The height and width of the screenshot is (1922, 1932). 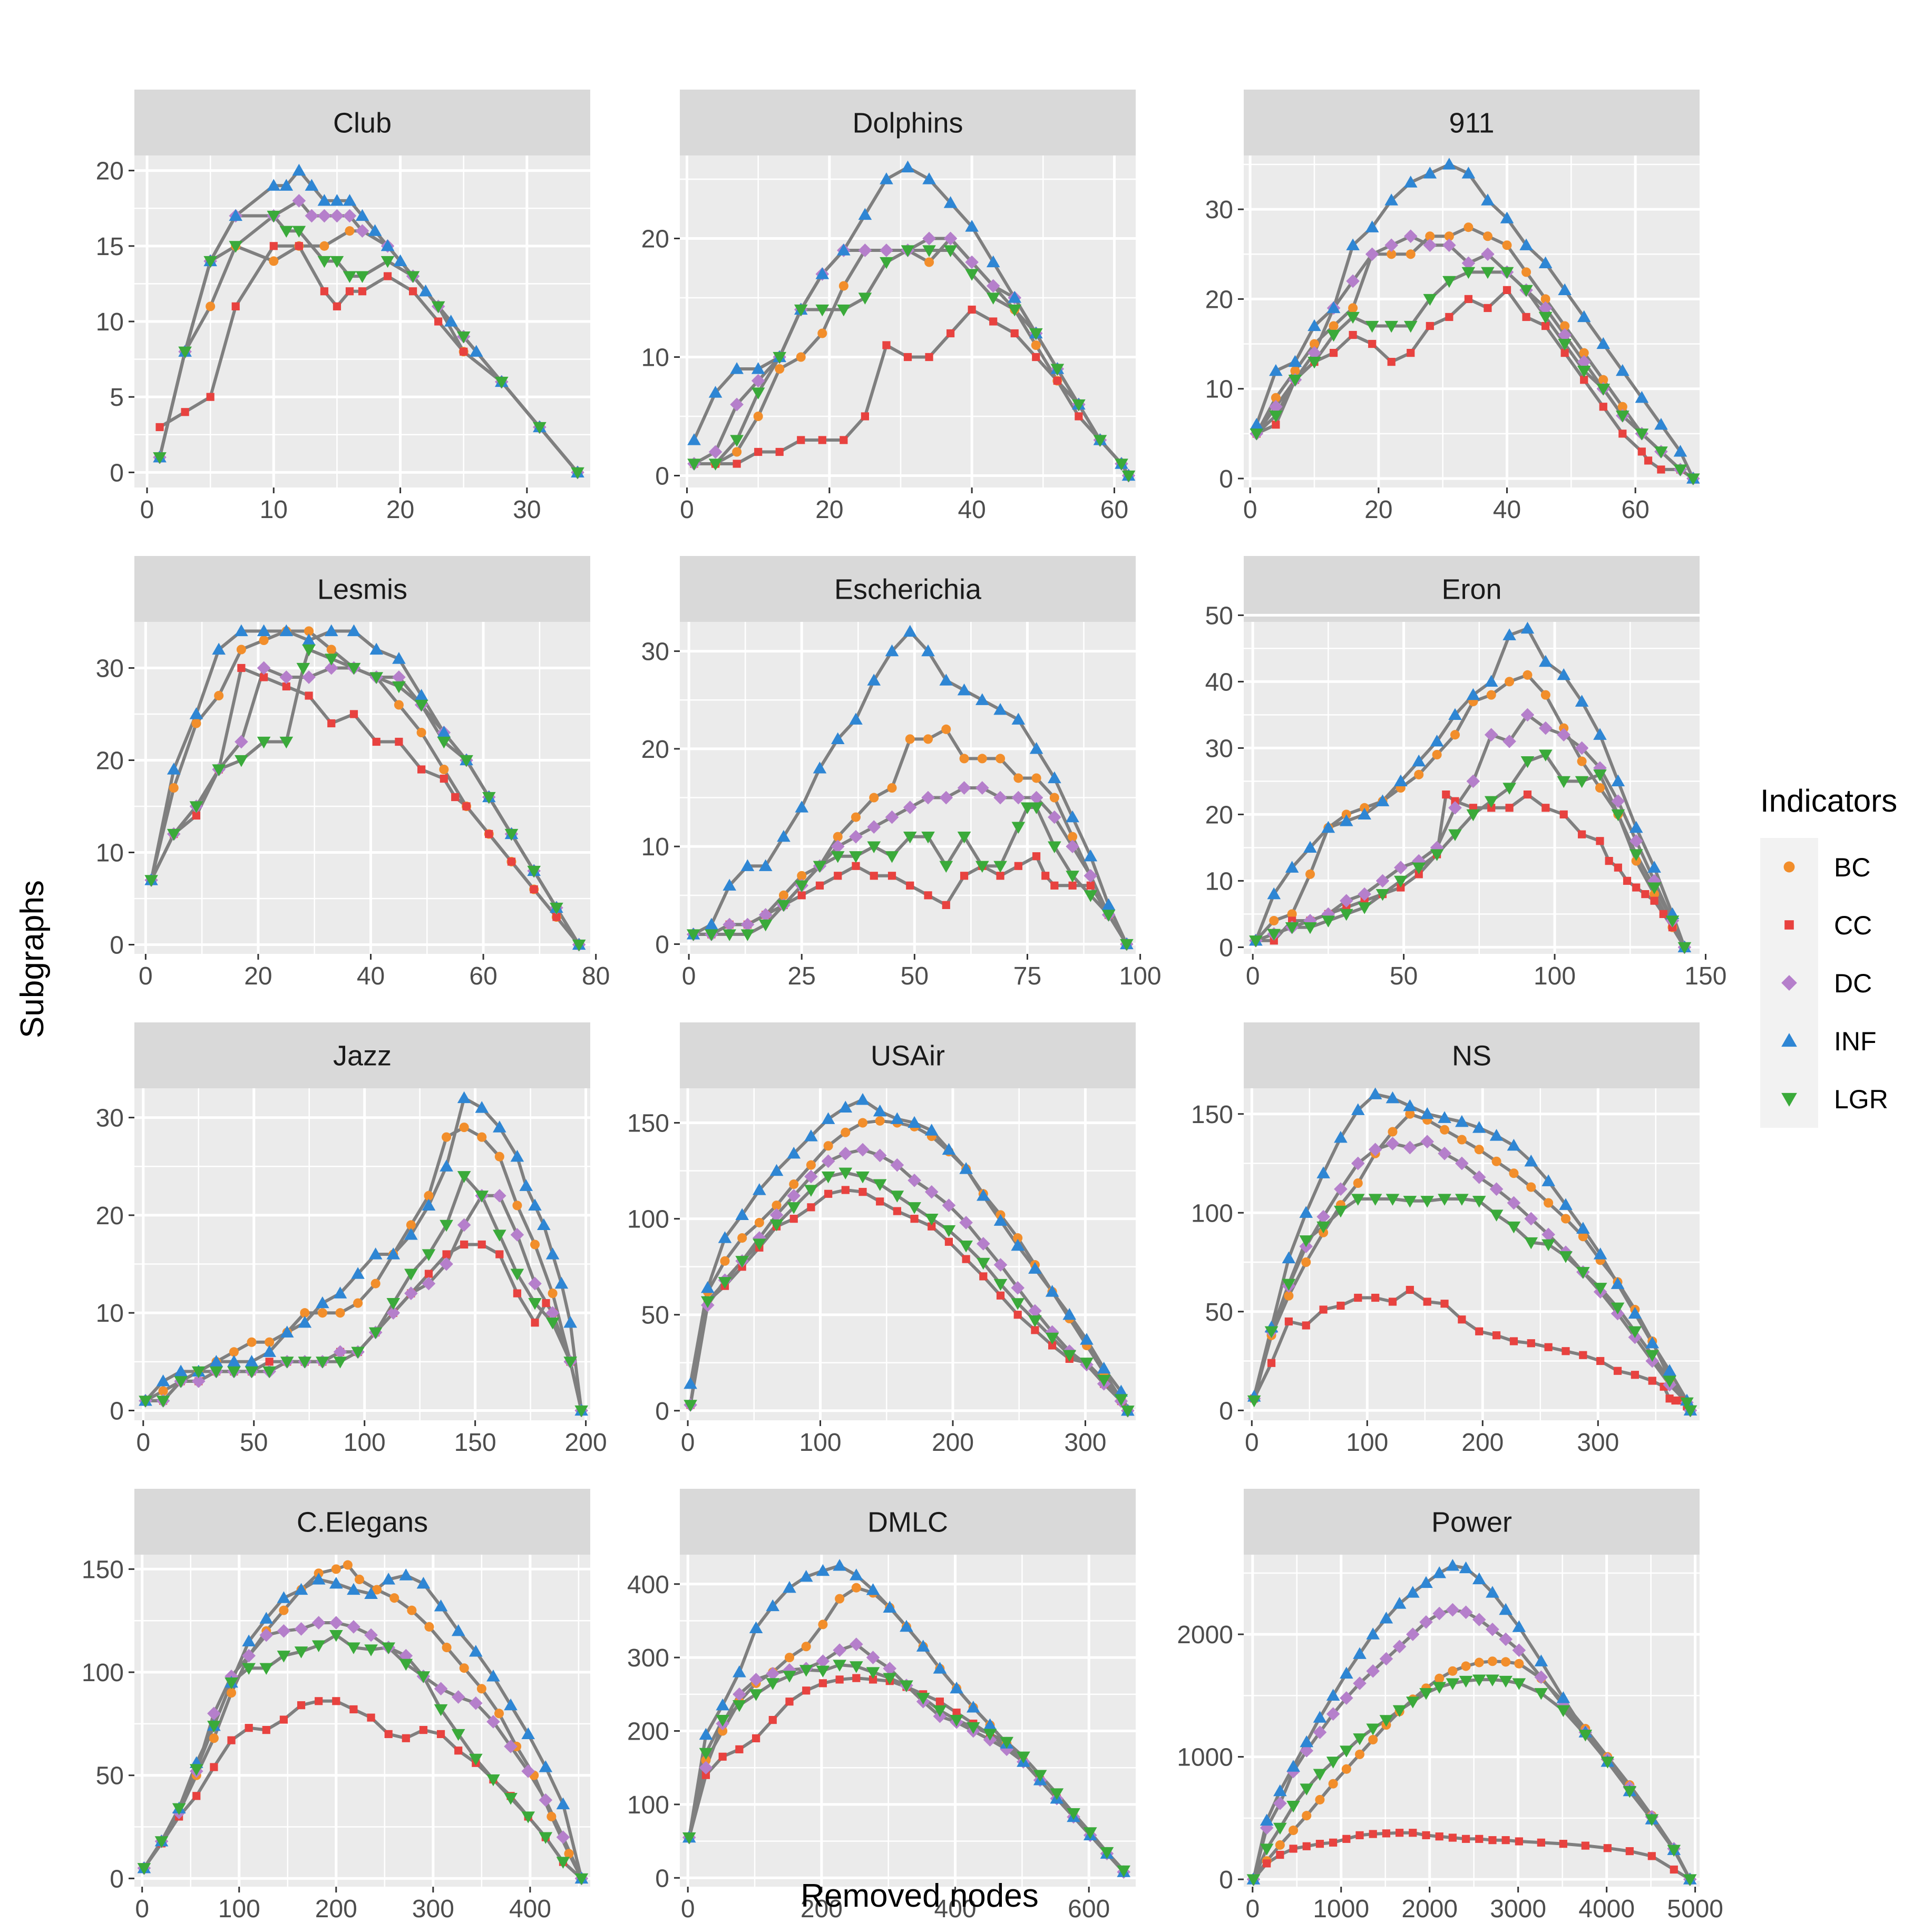 I want to click on y-tick-label: 50, so click(x=1219, y=1312).